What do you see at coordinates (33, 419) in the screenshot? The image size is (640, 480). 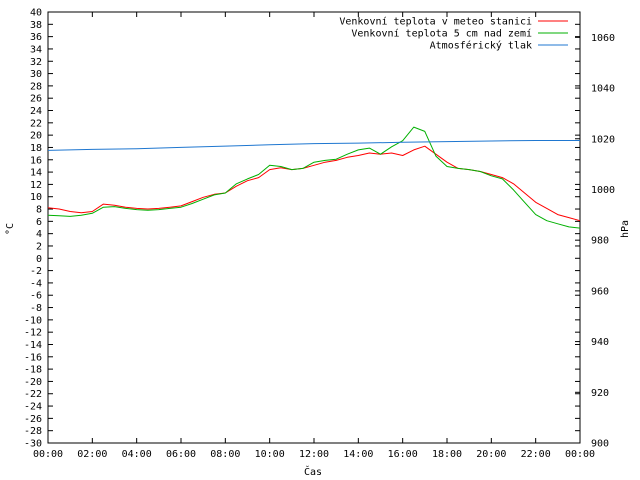 I see `y-tick-label: -26` at bounding box center [33, 419].